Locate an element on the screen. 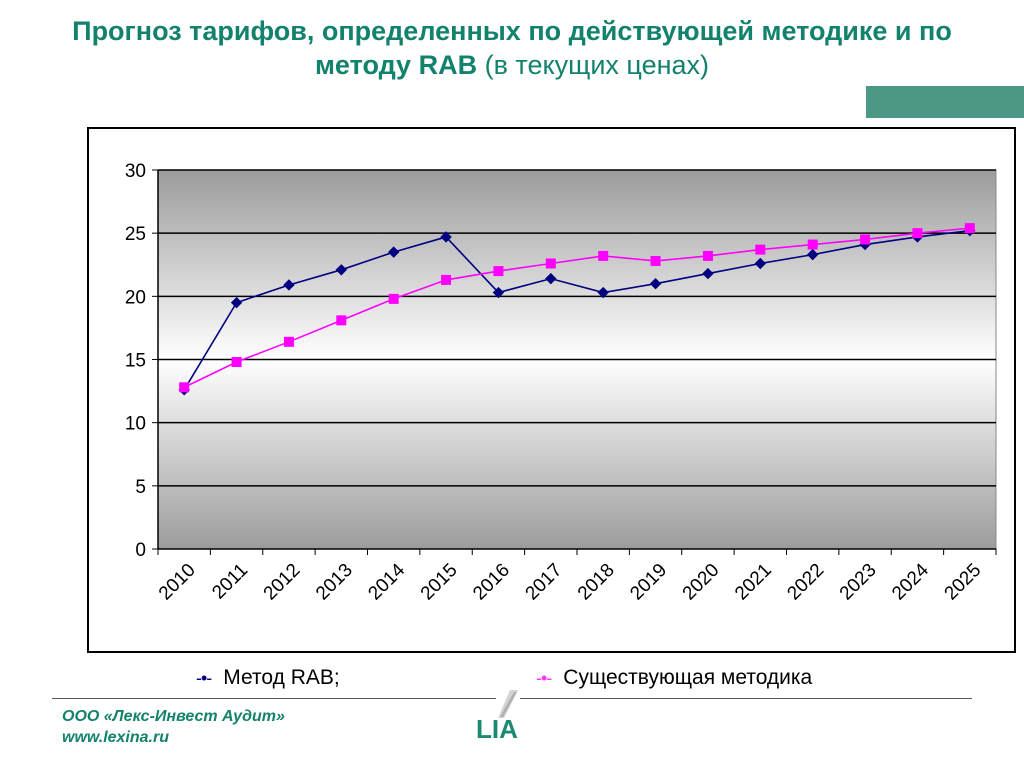 This screenshot has width=1024, height=768. legend-label-rab: Метод RAB is located at coordinates (278, 677).